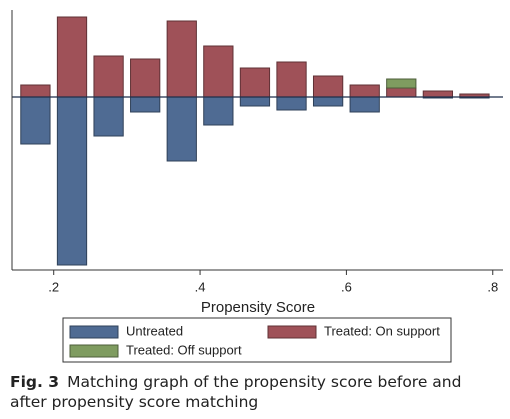  I want to click on legend-label: Untreated, so click(154, 330).